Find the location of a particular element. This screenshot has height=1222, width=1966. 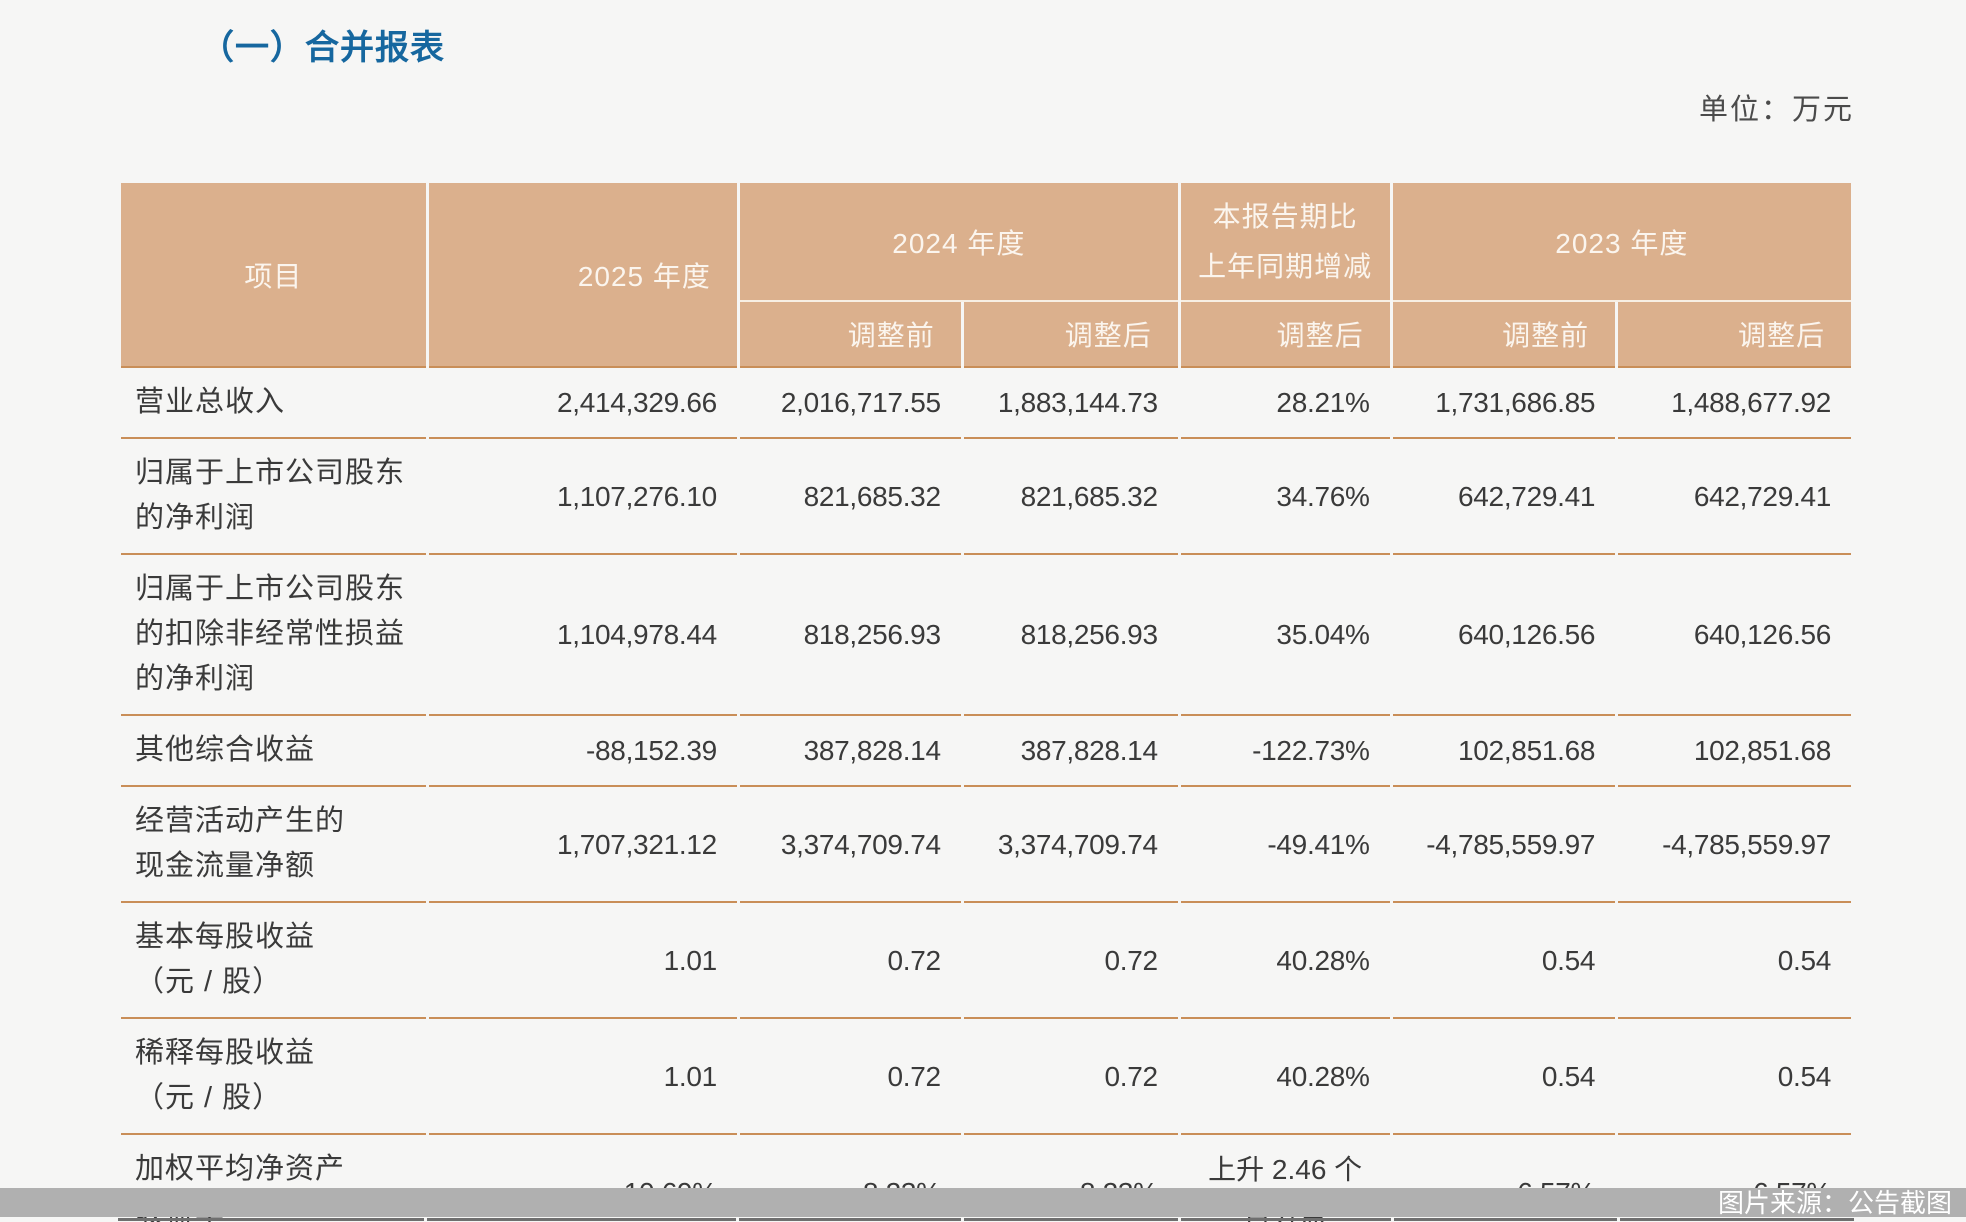

subheader-2024-after: 调整后 is located at coordinates (1070, 335).